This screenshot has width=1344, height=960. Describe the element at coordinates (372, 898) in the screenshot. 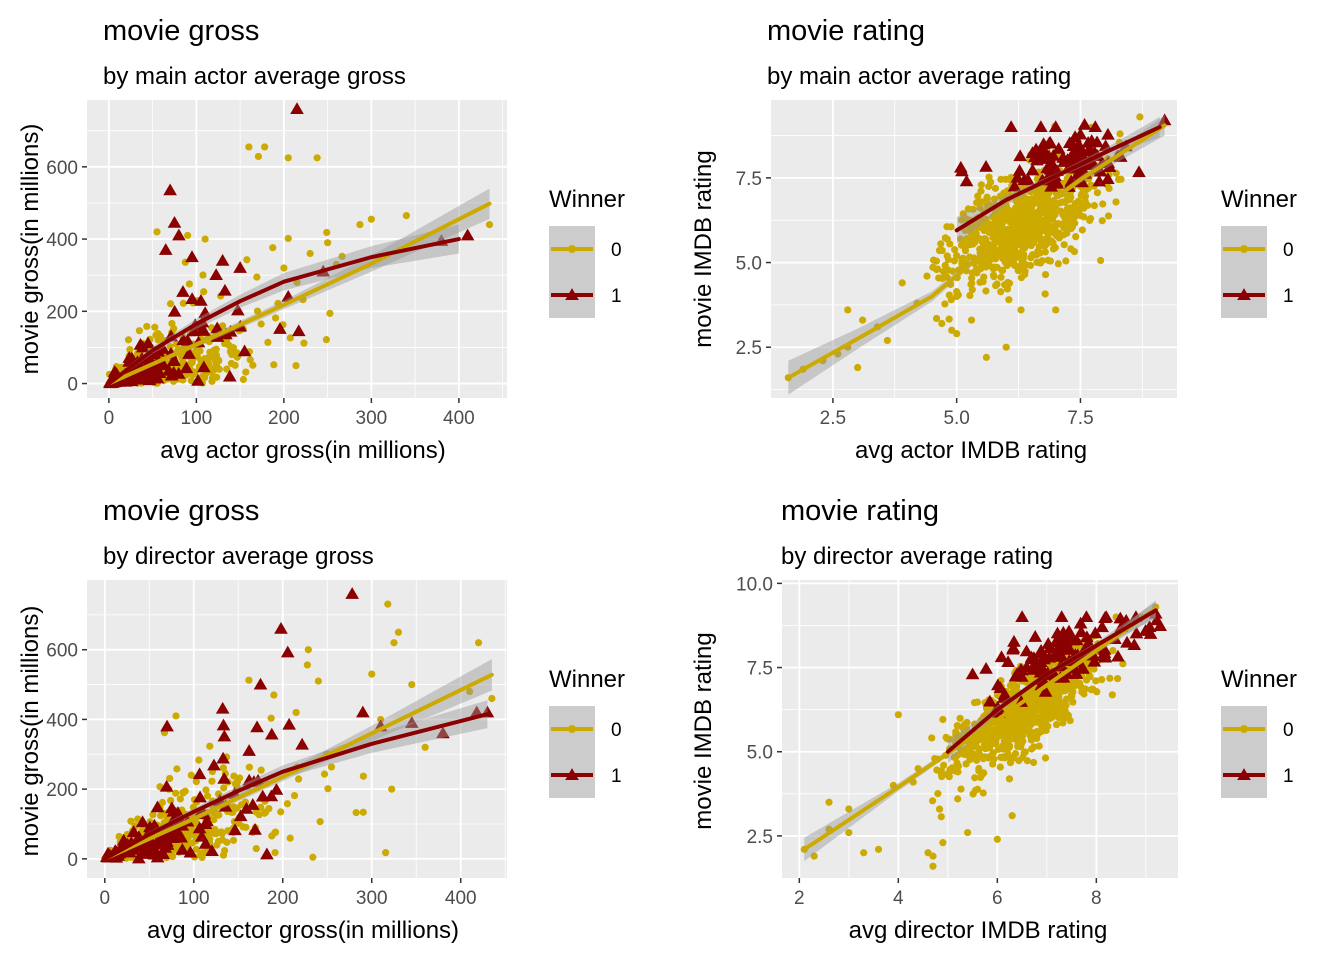

I see `x-tick-label: 300` at that location.